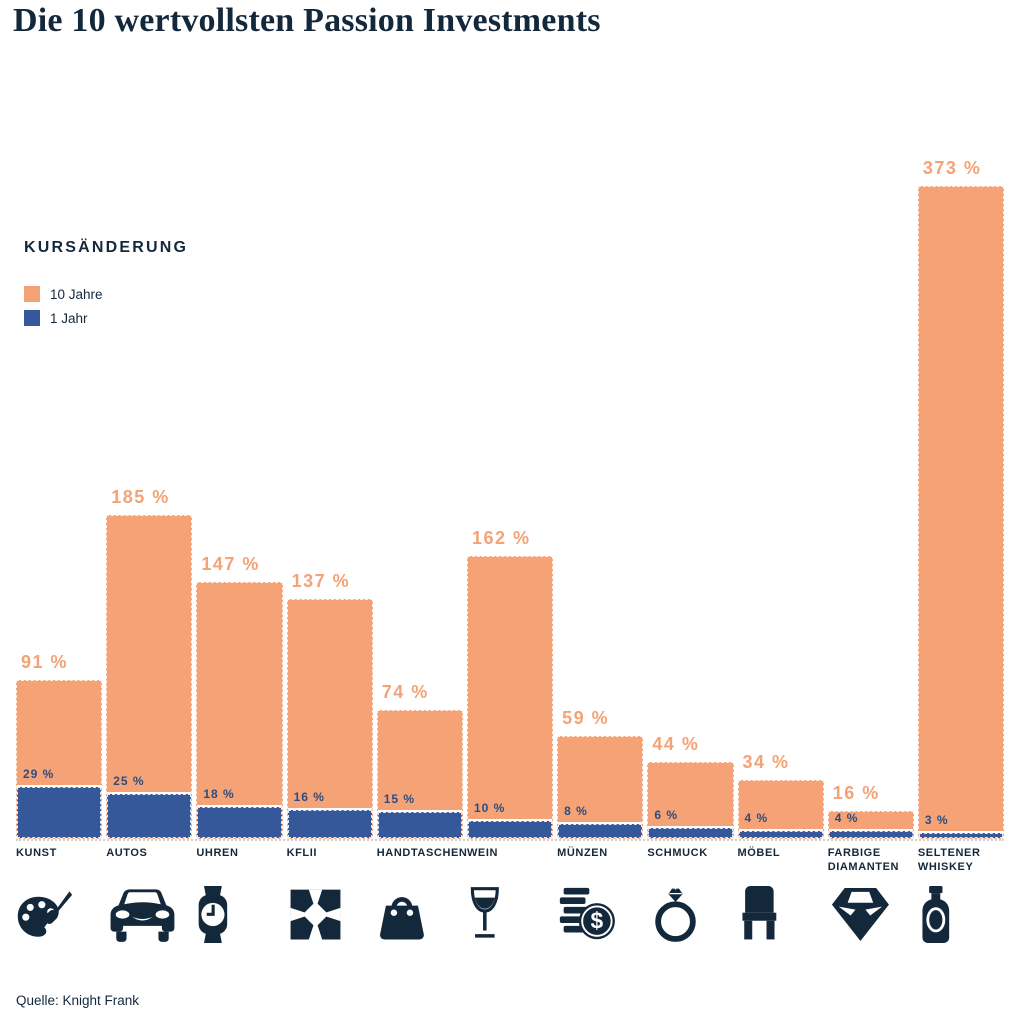 This screenshot has height=1024, width=1021. I want to click on category-label: SELTENER WHISKEY, so click(949, 860).